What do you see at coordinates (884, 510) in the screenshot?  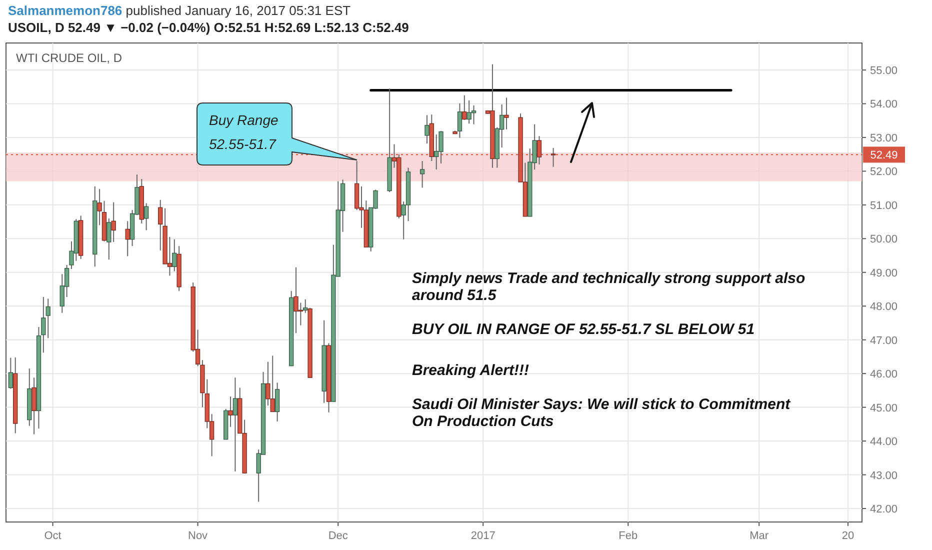 I see `y-tick-label: 42.00` at bounding box center [884, 510].